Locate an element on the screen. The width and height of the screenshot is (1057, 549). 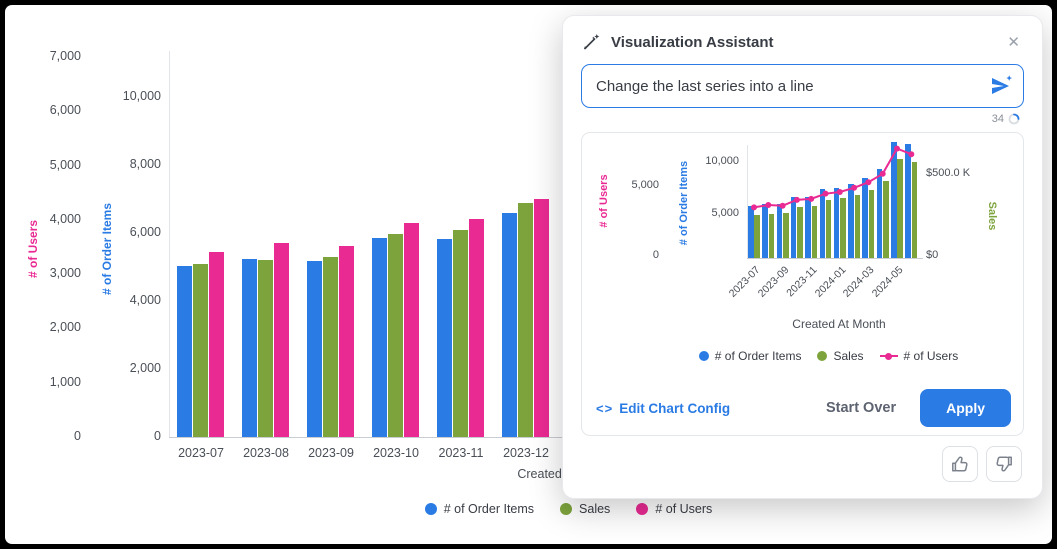
apply-button: Apply is located at coordinates (965, 408).